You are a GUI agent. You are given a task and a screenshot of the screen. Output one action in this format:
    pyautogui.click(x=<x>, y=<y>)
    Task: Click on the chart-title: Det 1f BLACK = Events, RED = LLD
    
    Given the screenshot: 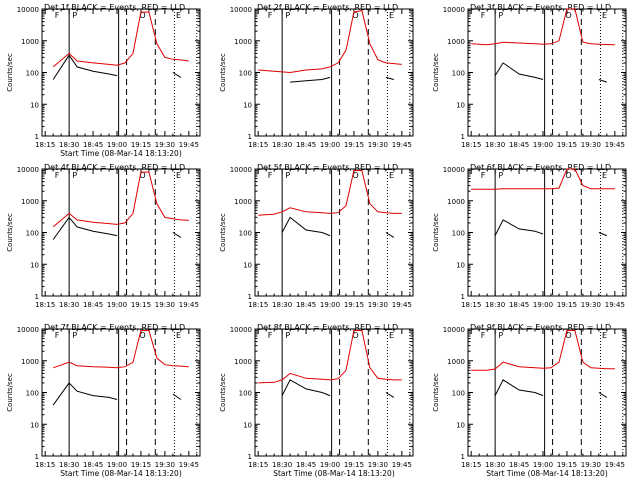 What is the action you would take?
    pyautogui.click(x=114, y=7)
    